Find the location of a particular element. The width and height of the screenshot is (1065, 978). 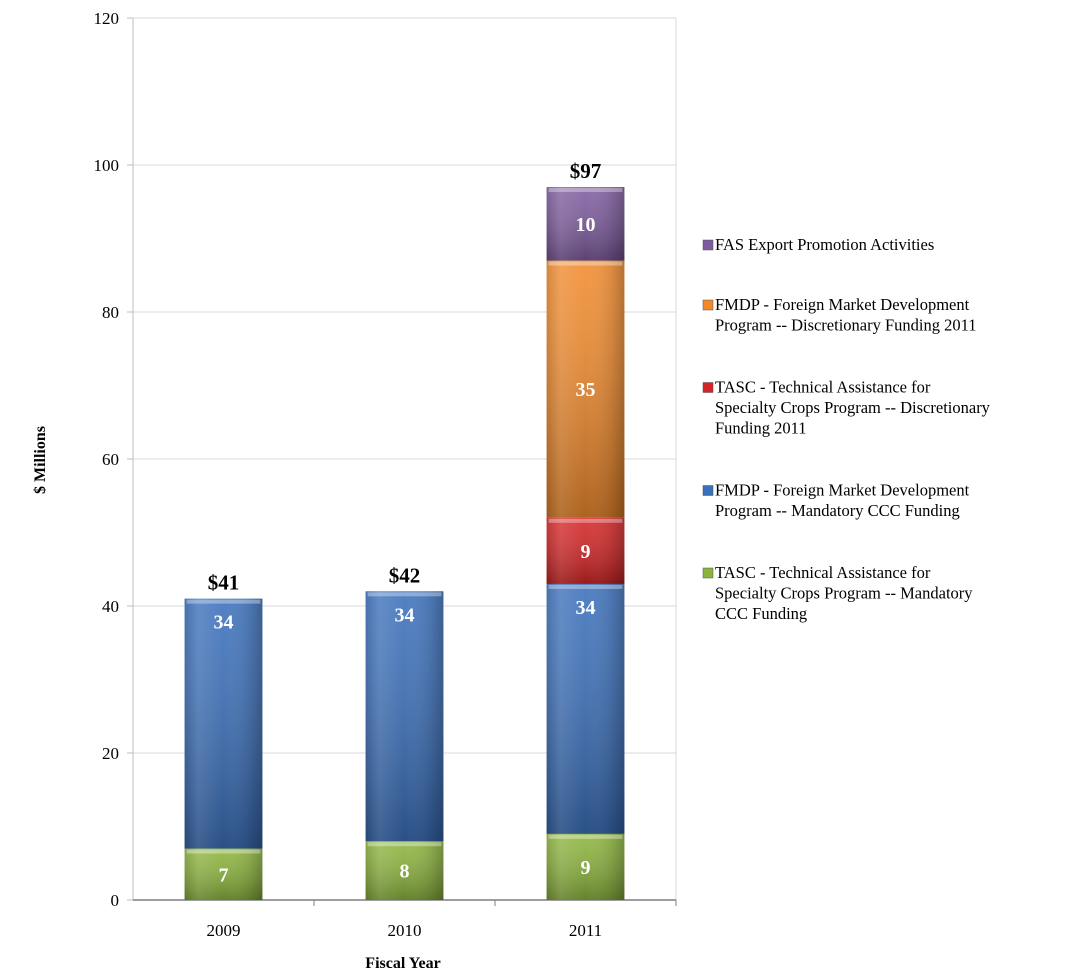

segment-value-label: 35 is located at coordinates (586, 390).